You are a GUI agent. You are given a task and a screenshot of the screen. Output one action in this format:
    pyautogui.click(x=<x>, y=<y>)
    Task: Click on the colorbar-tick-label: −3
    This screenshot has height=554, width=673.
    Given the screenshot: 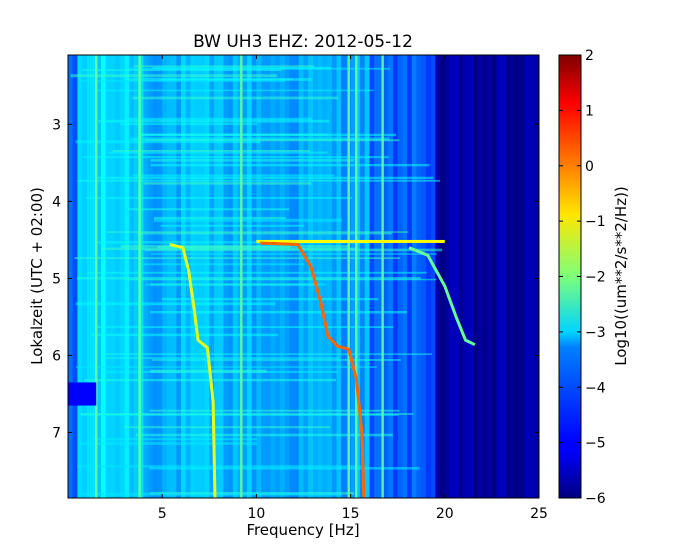 What is the action you would take?
    pyautogui.click(x=595, y=333)
    